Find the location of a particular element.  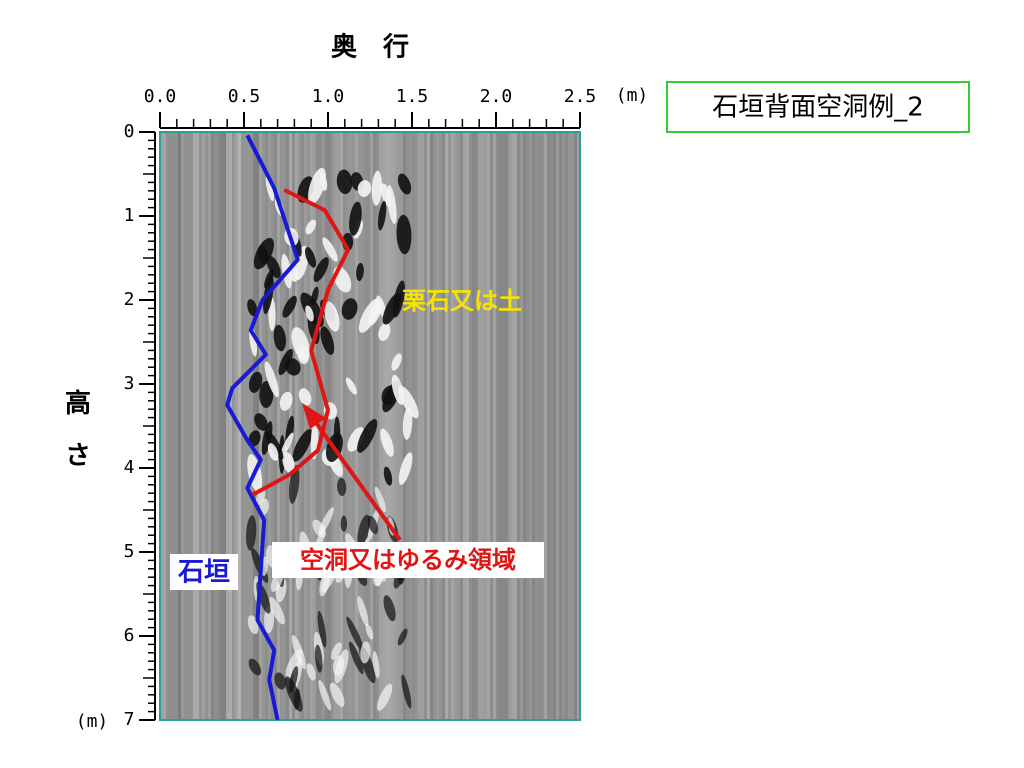

annotation: 空洞又はゆるみ領域 is located at coordinates (408, 560).